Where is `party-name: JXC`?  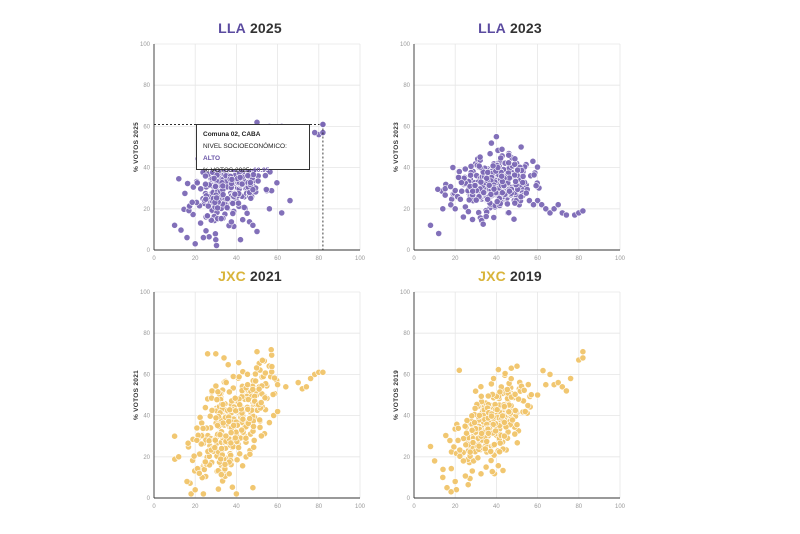 party-name: JXC is located at coordinates (492, 276).